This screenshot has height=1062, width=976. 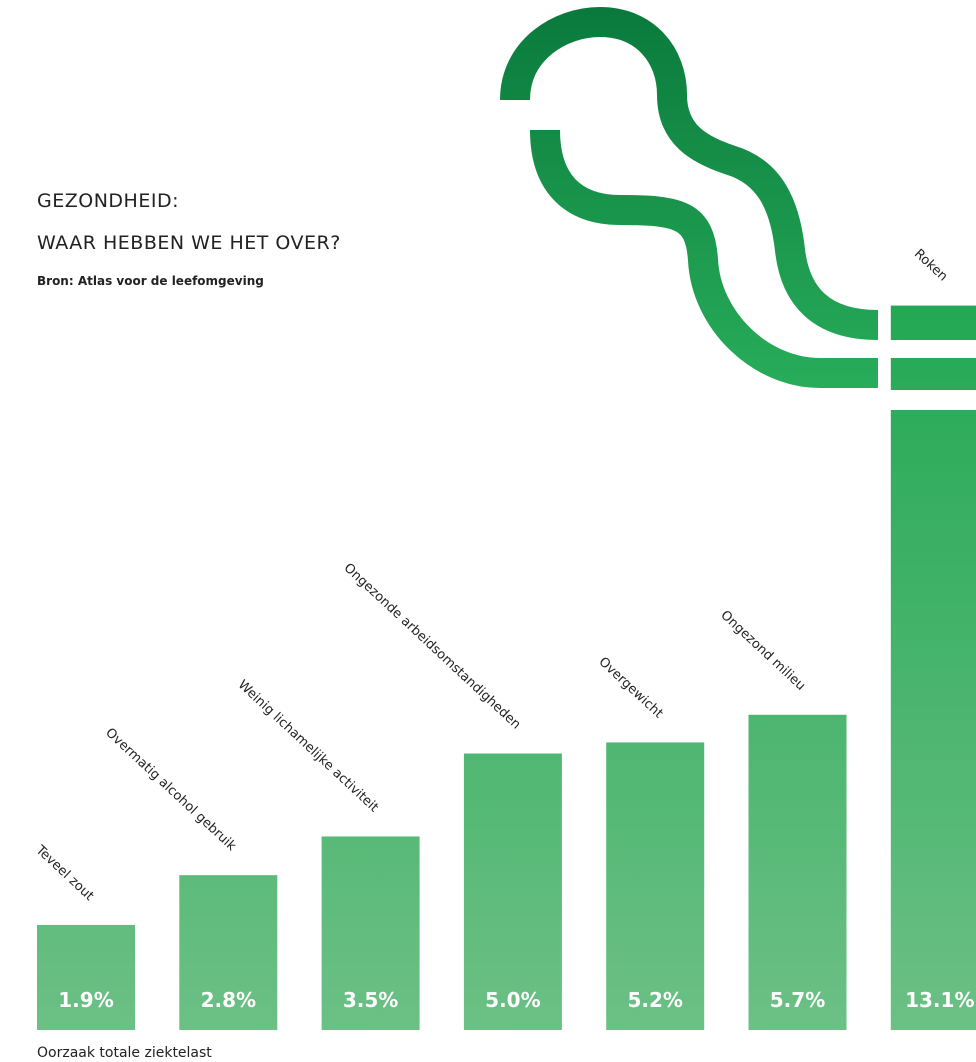 What do you see at coordinates (762, 651) in the screenshot?
I see `category-label: Ongezond milieu` at bounding box center [762, 651].